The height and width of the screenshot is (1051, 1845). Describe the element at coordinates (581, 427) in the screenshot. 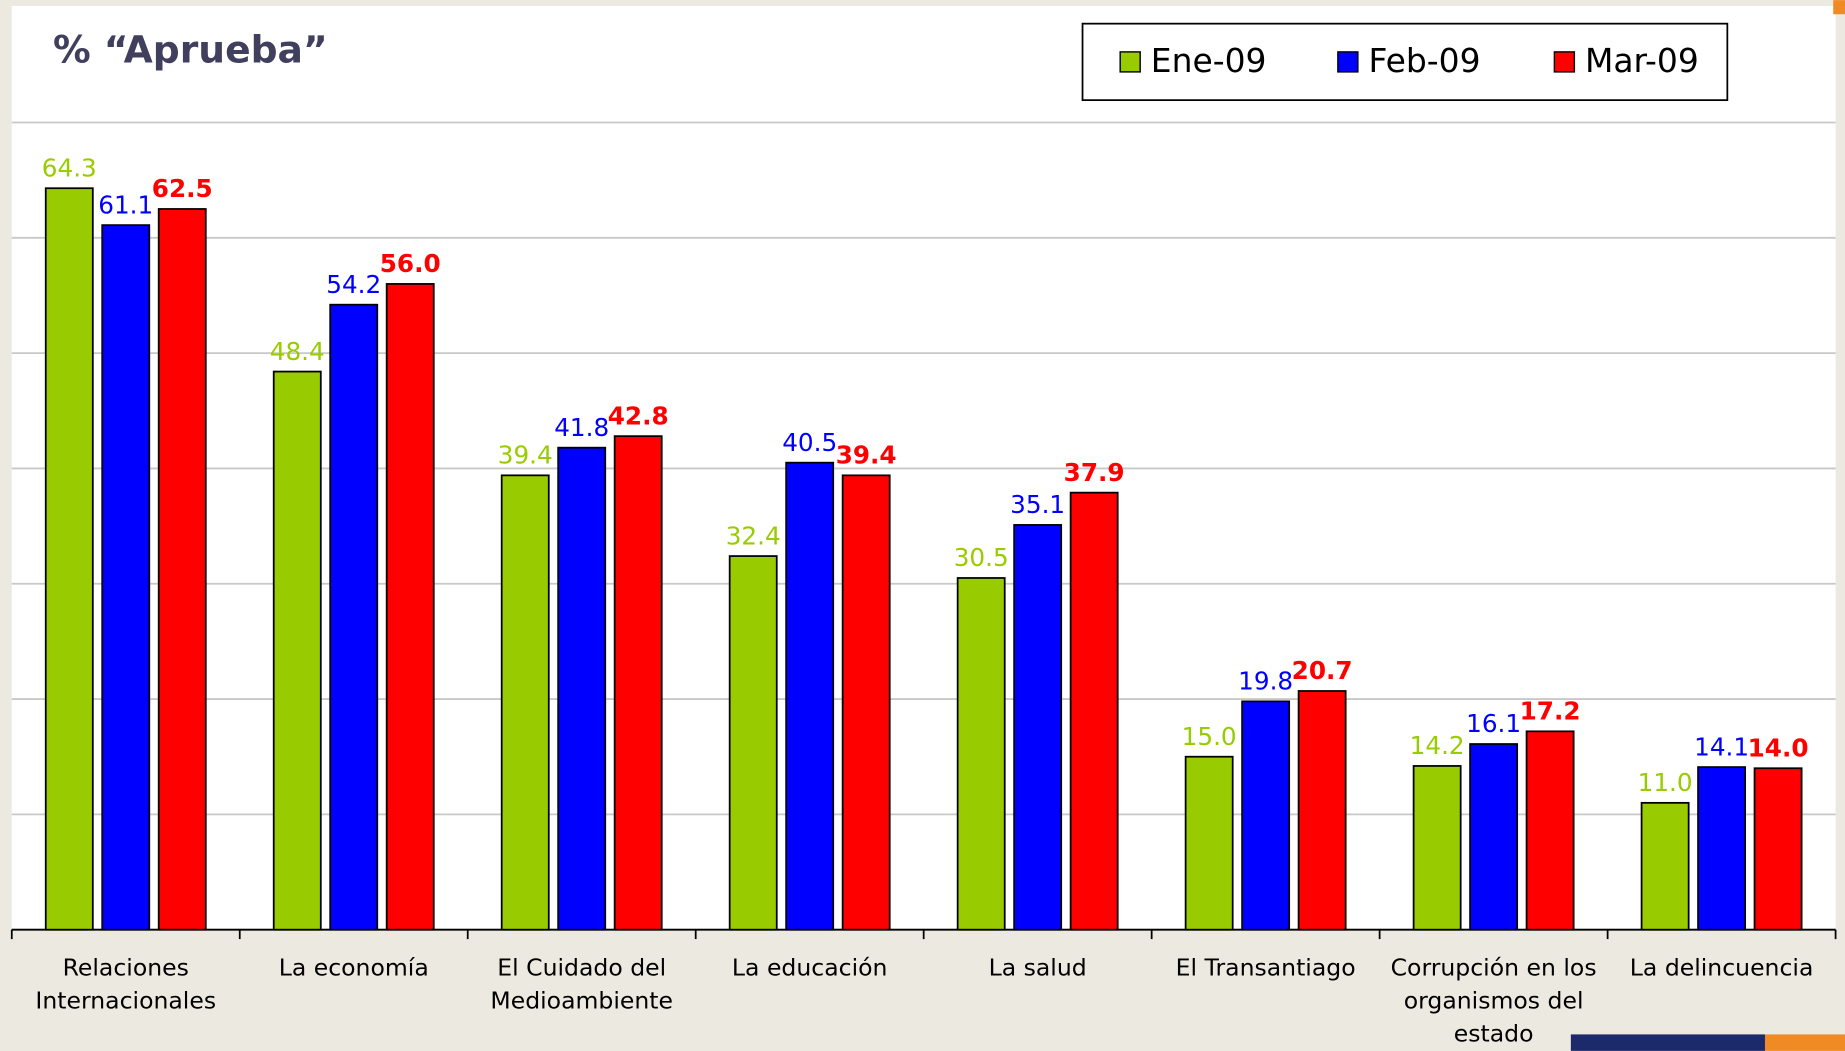

I see `data-label: 41.8` at that location.